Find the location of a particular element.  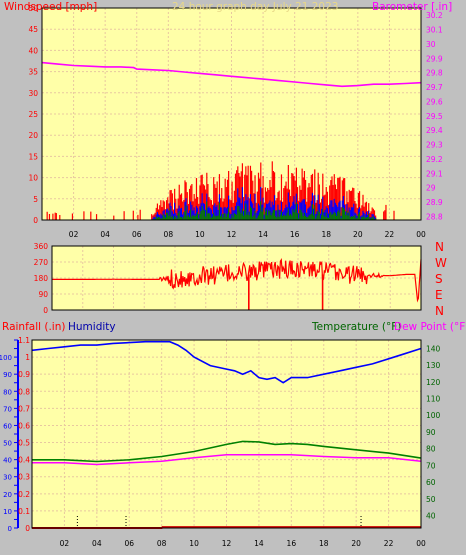

barometer-tick-label: 29.2 is located at coordinates (434, 159).